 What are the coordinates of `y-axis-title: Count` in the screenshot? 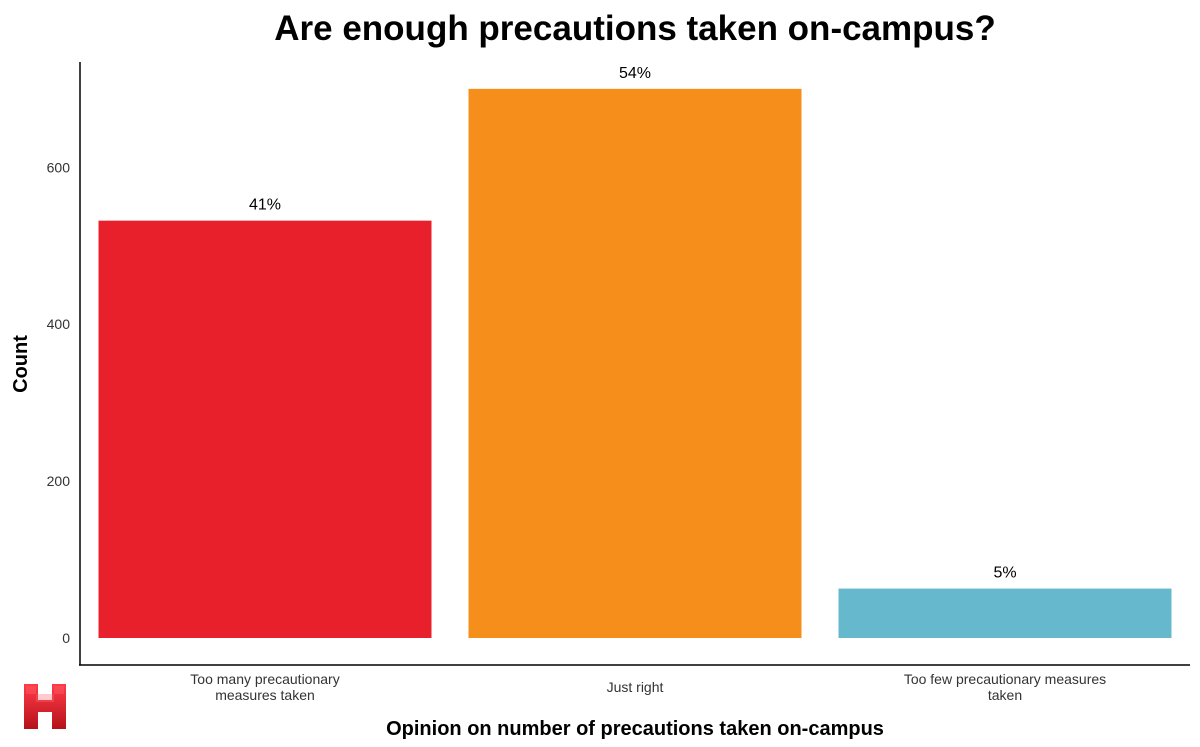 It's located at (21, 364).